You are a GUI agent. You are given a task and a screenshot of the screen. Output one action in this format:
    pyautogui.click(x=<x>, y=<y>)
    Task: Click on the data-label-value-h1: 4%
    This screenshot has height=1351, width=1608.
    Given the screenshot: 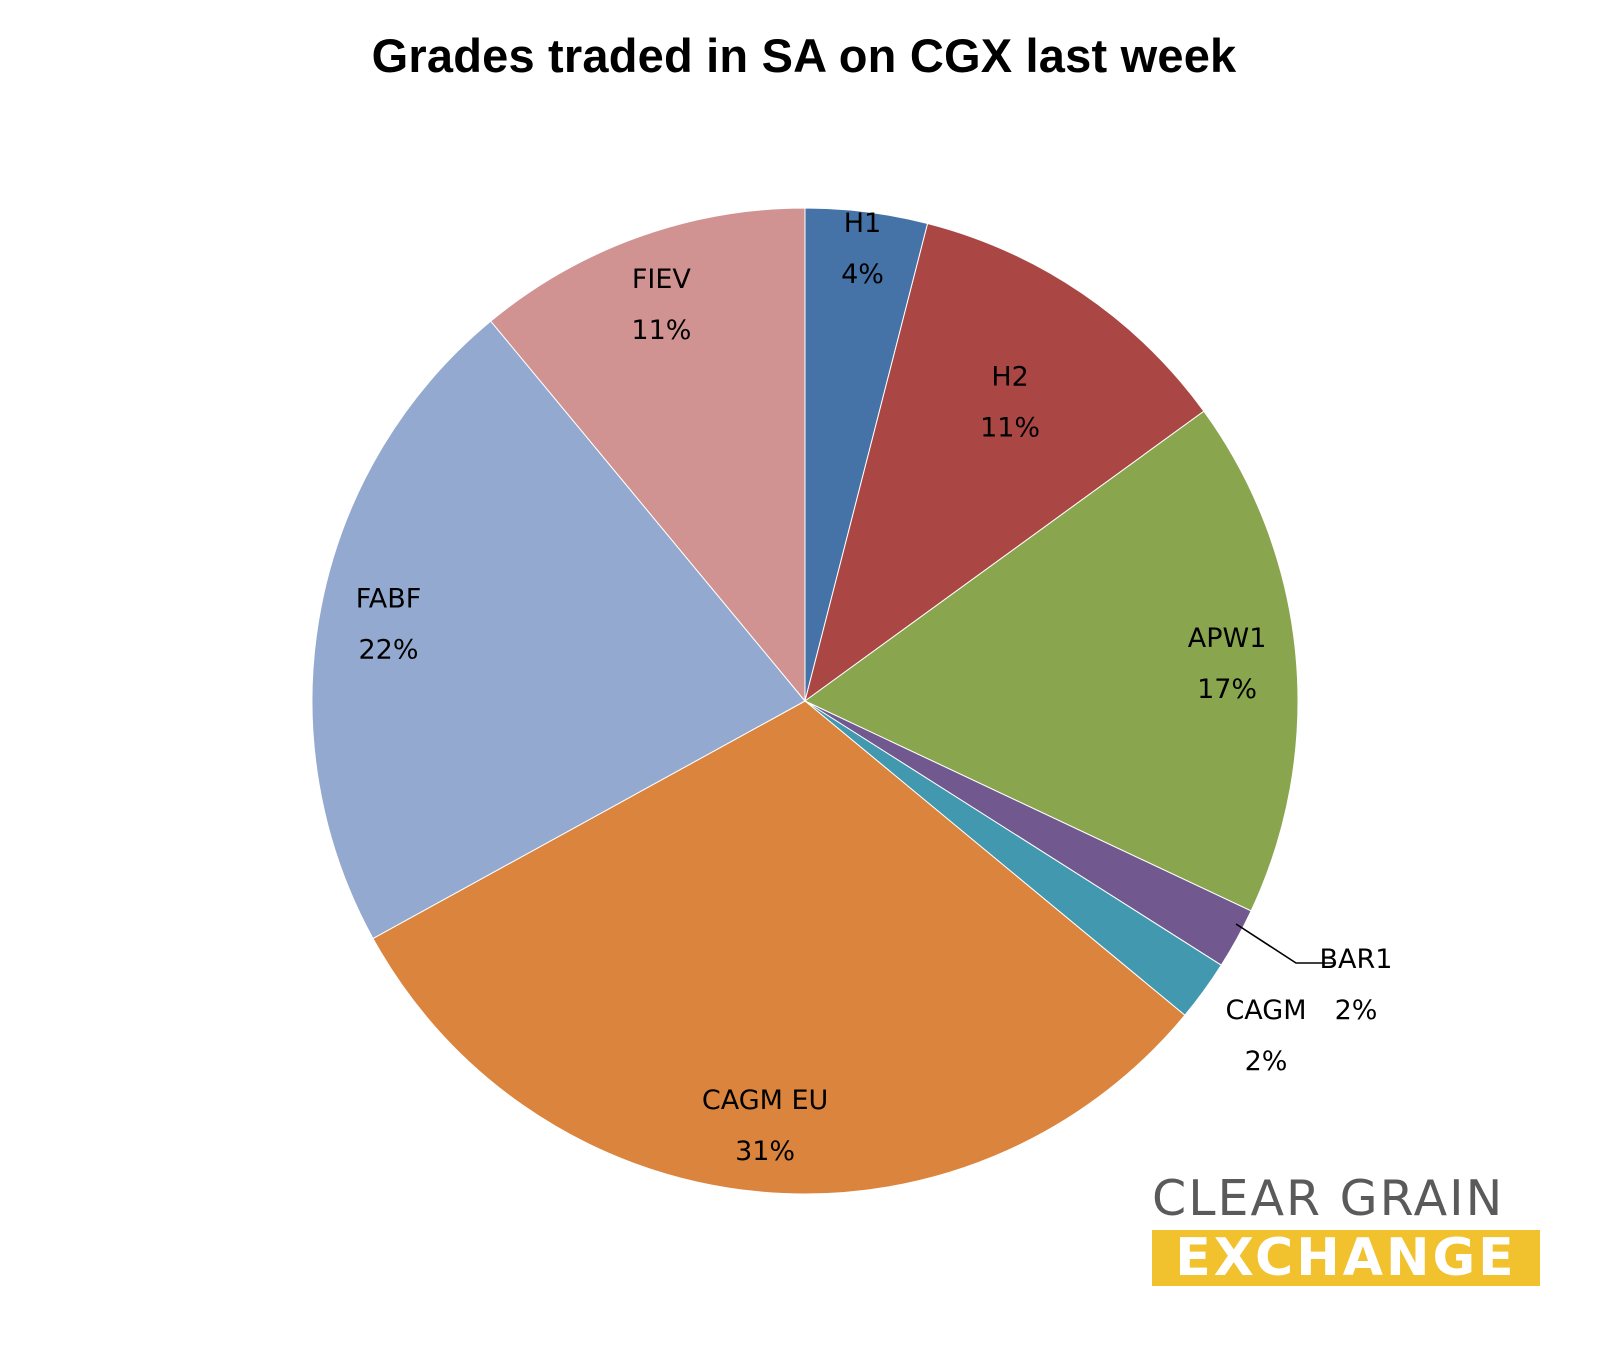 What is the action you would take?
    pyautogui.click(x=862, y=274)
    